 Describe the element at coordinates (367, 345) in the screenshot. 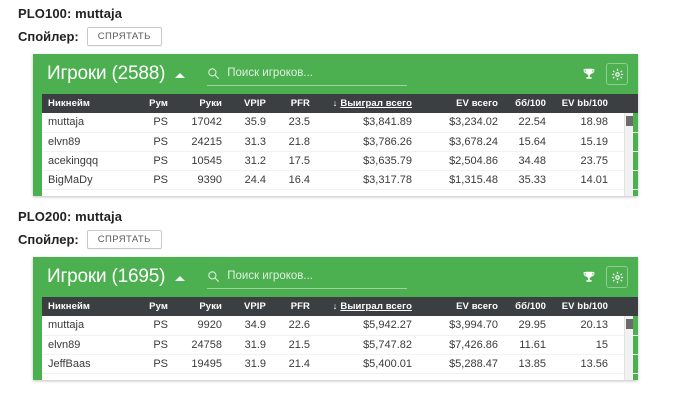

I see `cell-won-total: $5,747.82` at that location.